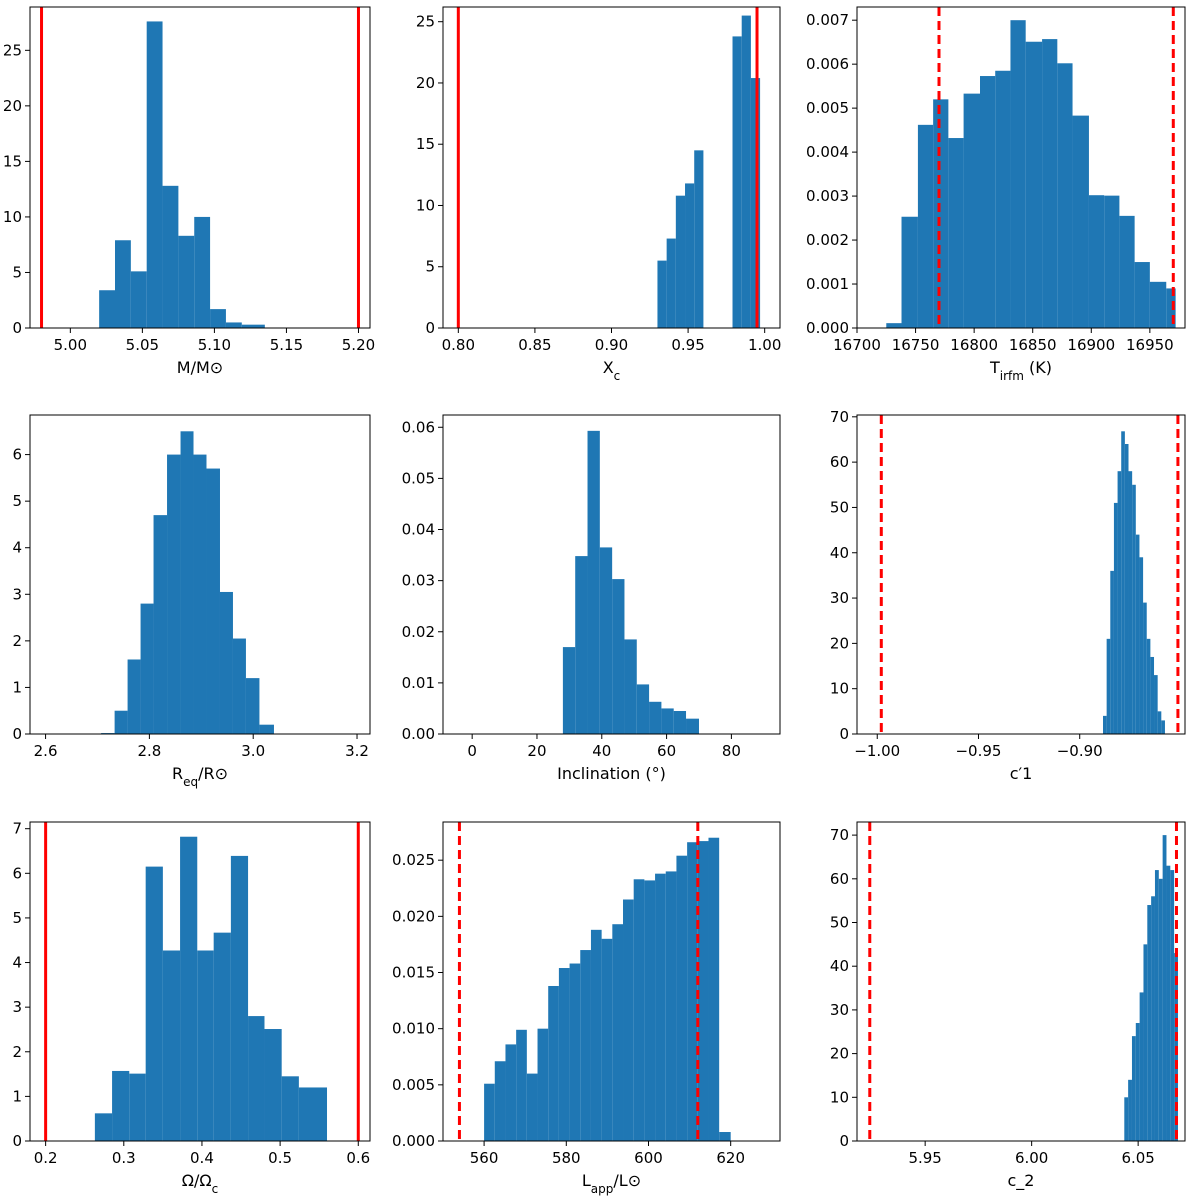 This screenshot has height=1197, width=1200. What do you see at coordinates (974, 345) in the screenshot?
I see `x-tick-label: 16800` at bounding box center [974, 345].